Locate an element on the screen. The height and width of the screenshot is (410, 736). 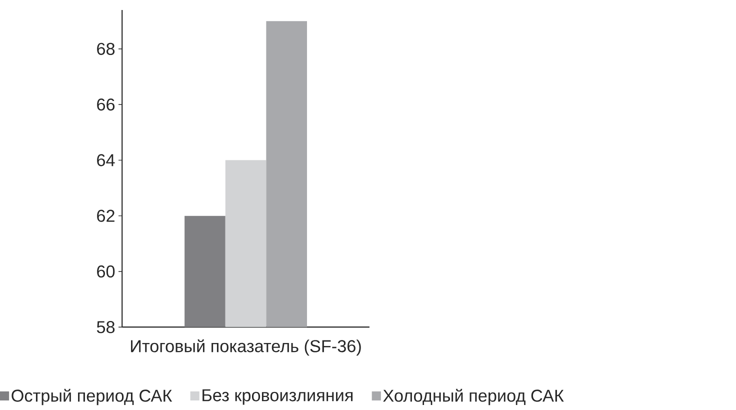
y-tick-label: 66 is located at coordinates (106, 104).